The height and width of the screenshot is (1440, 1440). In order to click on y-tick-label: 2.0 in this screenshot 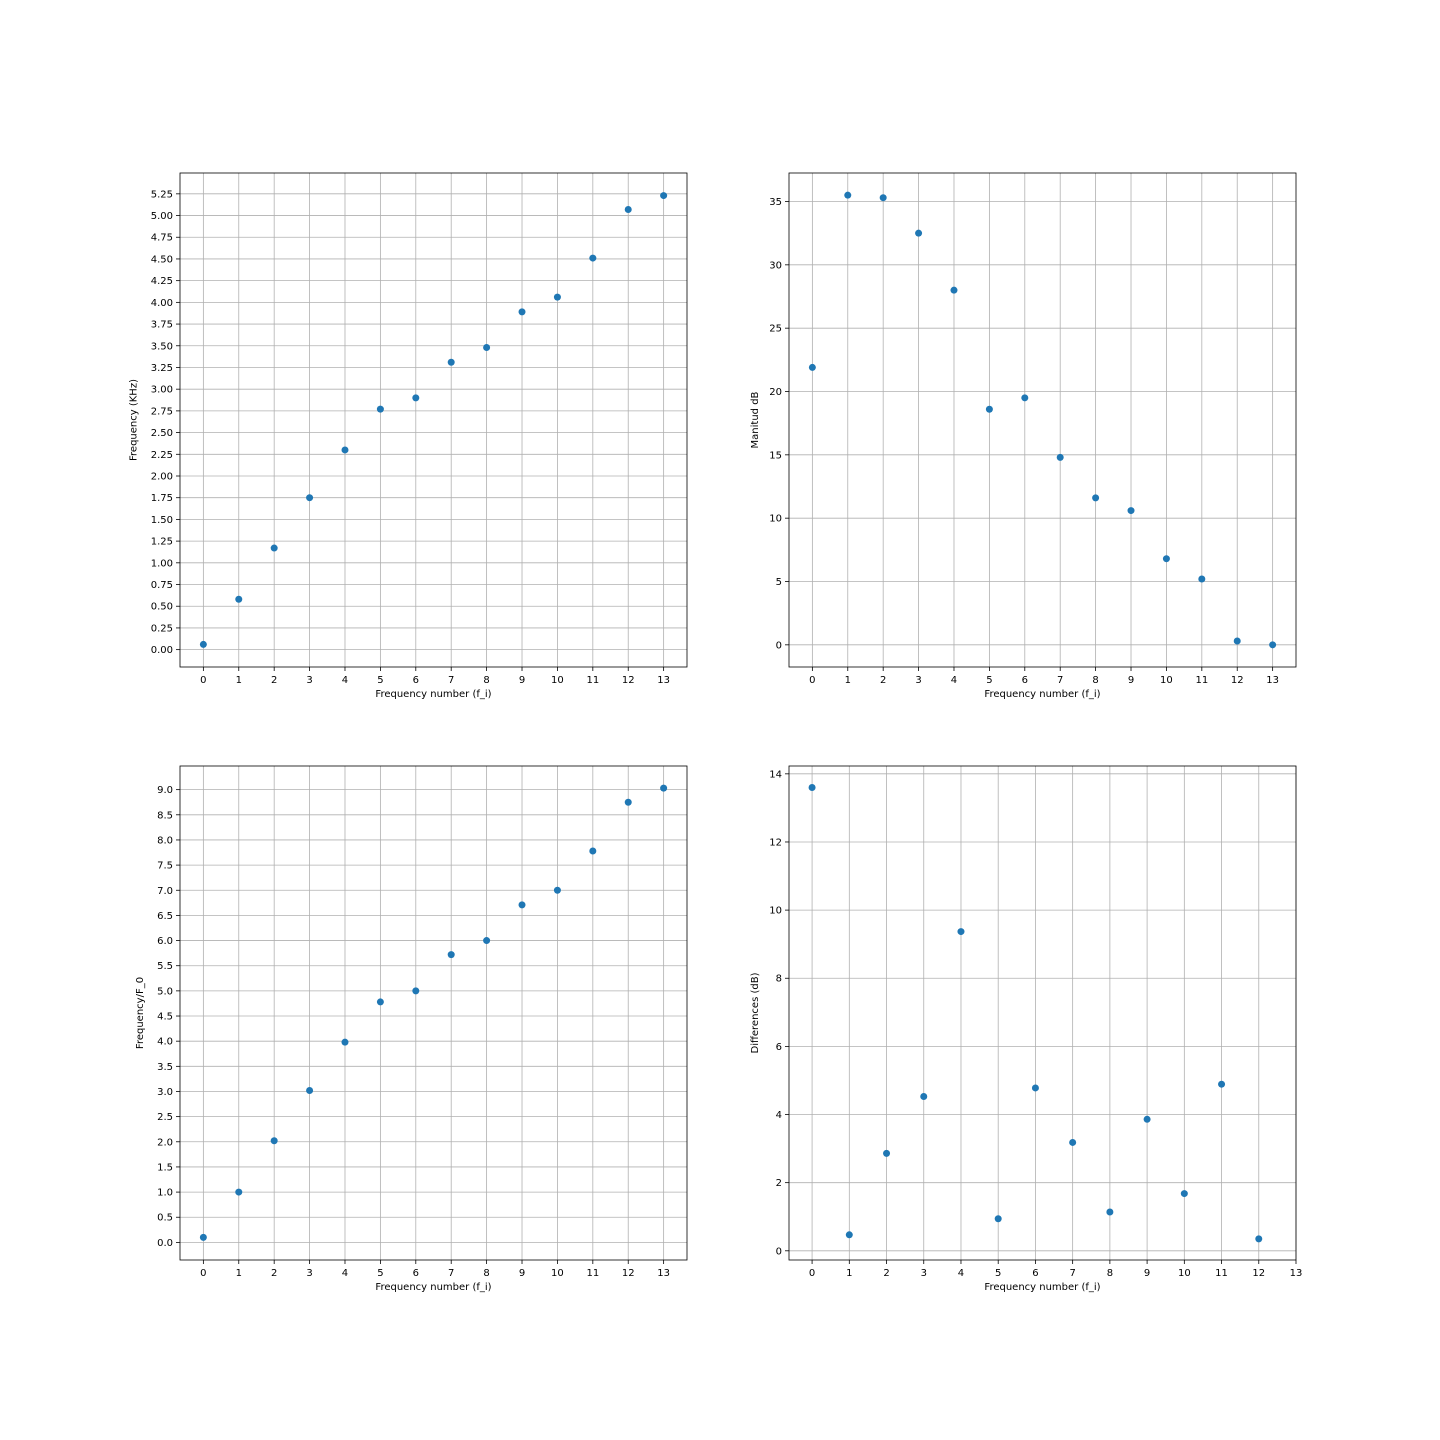, I will do `click(165, 1142)`.